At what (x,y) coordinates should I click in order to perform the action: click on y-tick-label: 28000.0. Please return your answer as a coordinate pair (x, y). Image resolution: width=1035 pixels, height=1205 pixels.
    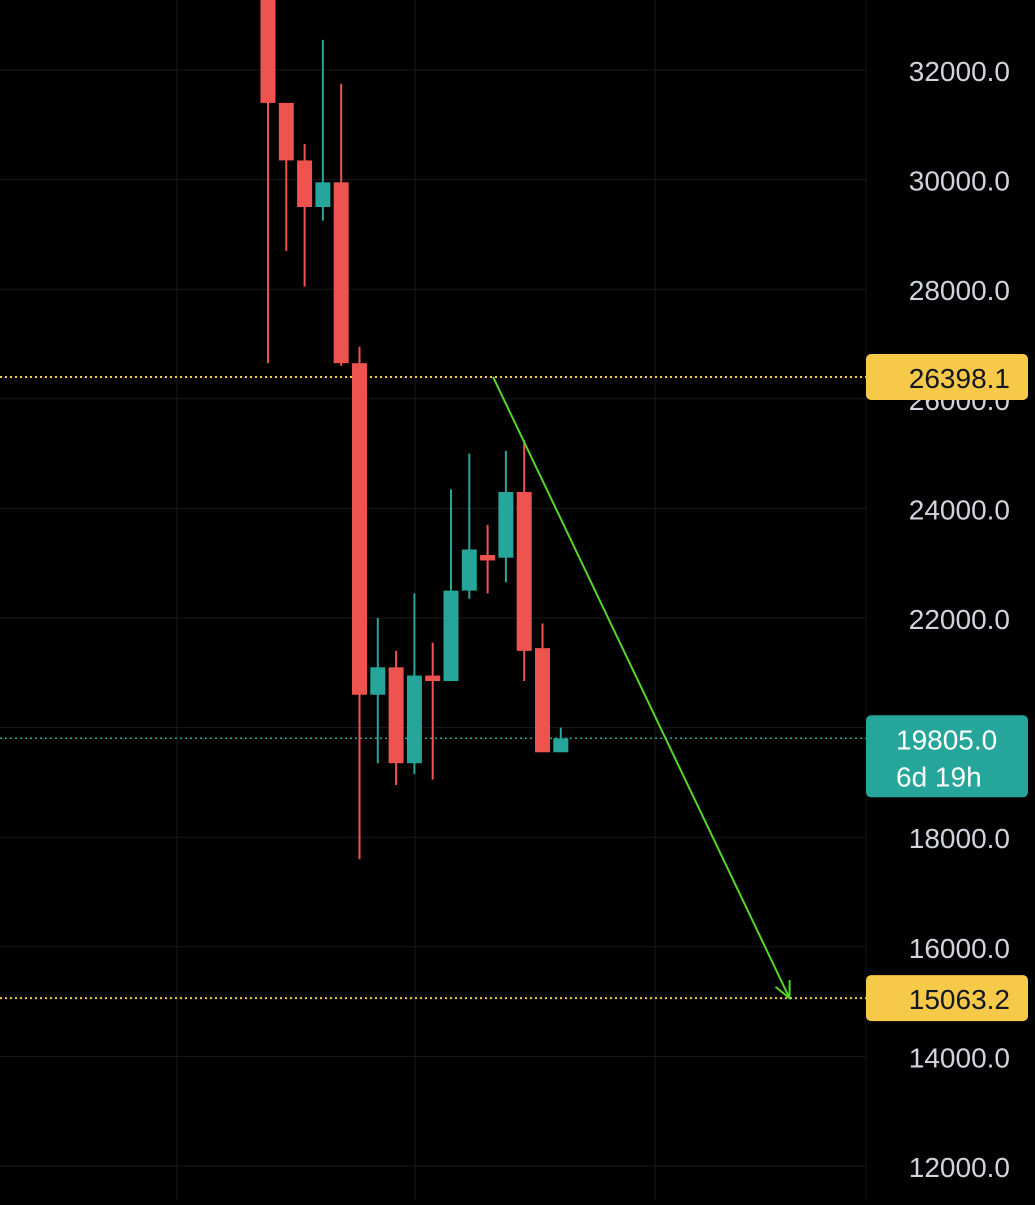
    Looking at the image, I should click on (959, 290).